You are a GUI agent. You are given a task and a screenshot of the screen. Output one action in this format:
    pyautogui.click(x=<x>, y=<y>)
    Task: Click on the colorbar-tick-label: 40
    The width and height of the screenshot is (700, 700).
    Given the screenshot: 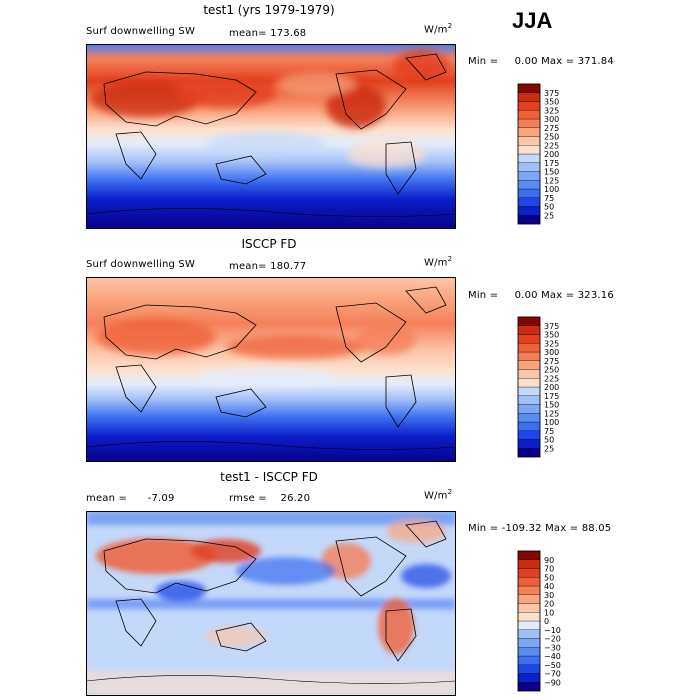 What is the action you would take?
    pyautogui.click(x=549, y=586)
    